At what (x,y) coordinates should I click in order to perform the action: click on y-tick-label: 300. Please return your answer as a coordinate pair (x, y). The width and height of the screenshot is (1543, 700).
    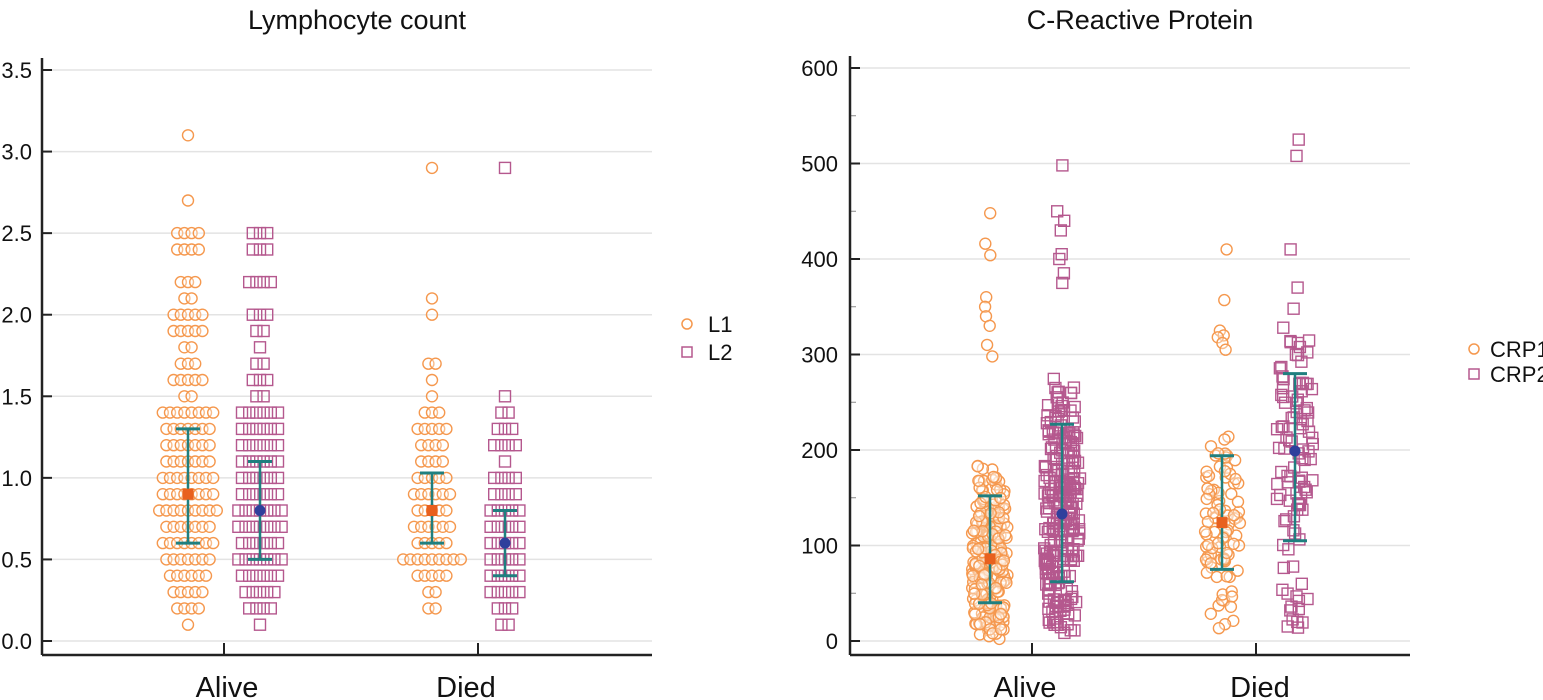
    Looking at the image, I should click on (819, 355).